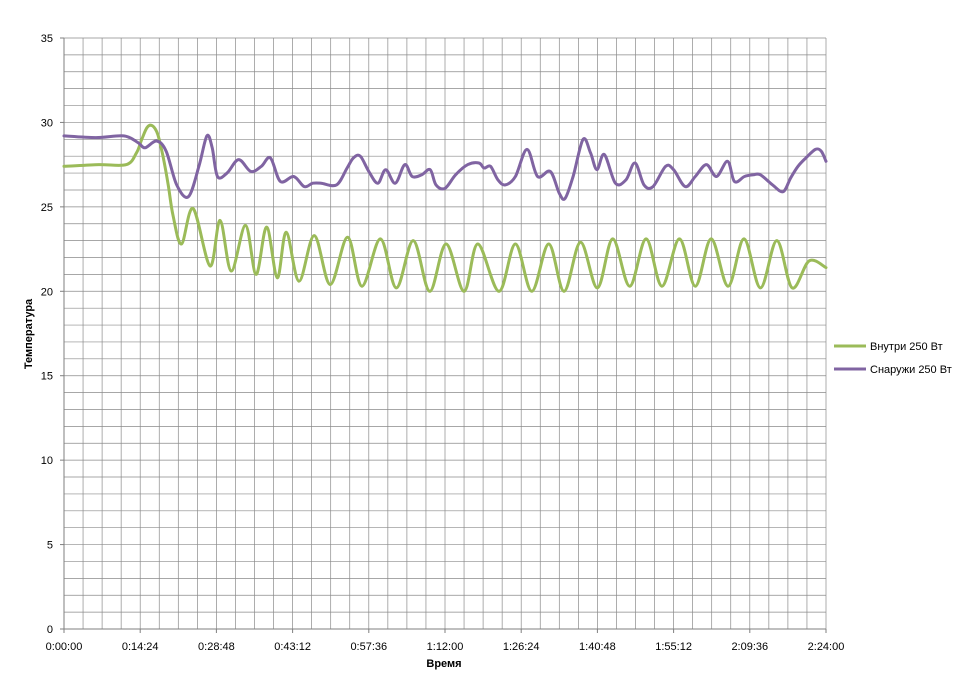 The height and width of the screenshot is (678, 969). What do you see at coordinates (50, 546) in the screenshot?
I see `y-tick-label: 5` at bounding box center [50, 546].